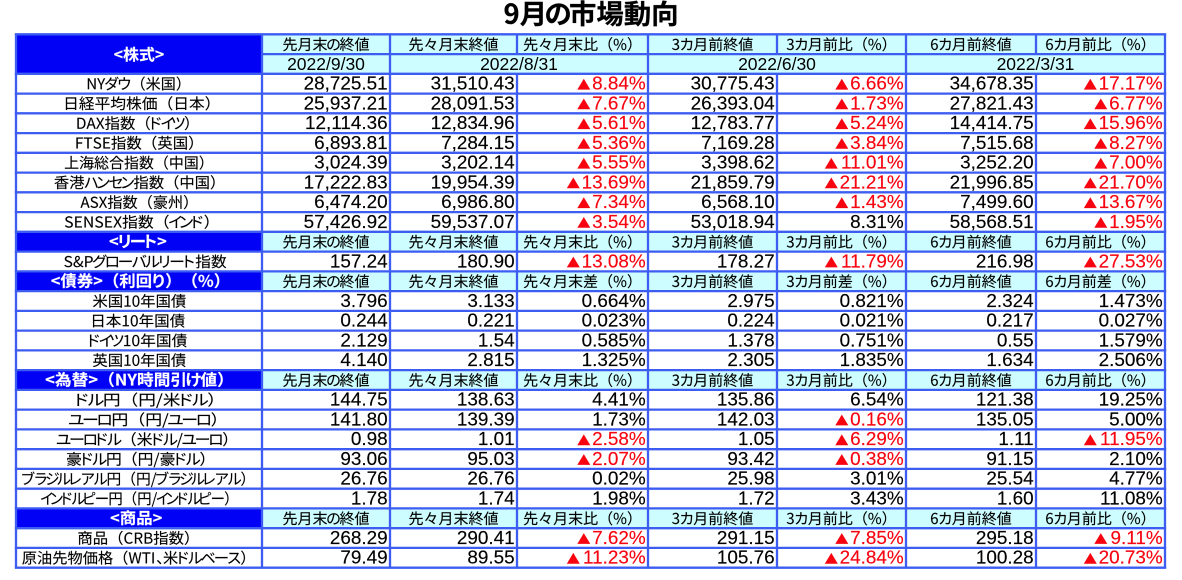 This screenshot has height=580, width=1182. What do you see at coordinates (363, 301) in the screenshot?
I see `svg-text: 3.796` at bounding box center [363, 301].